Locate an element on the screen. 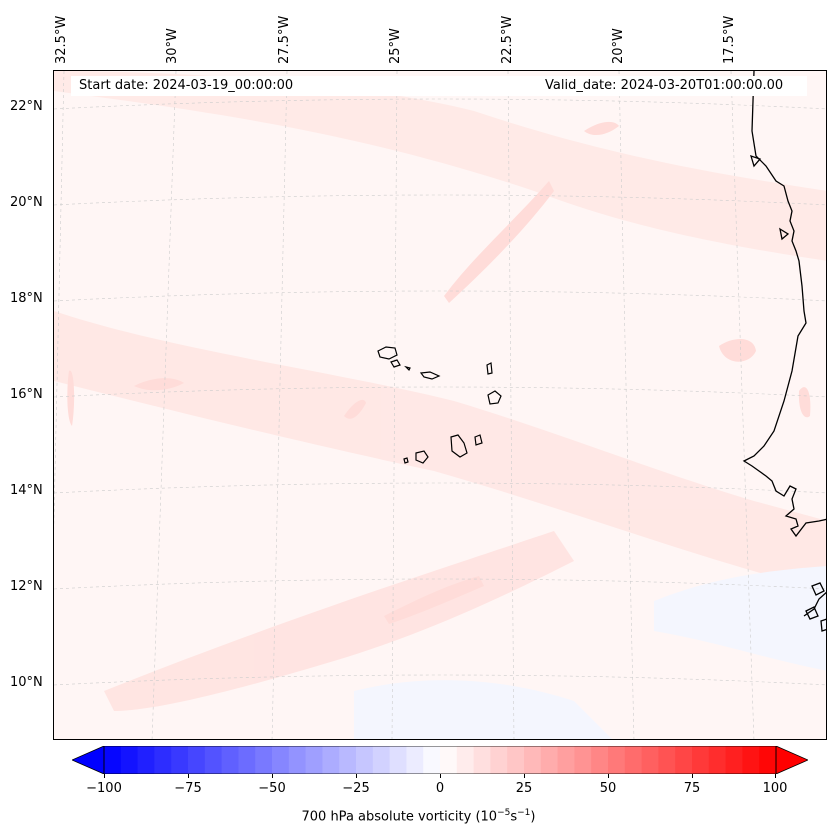  cape-verde-islands is located at coordinates (439, 405).